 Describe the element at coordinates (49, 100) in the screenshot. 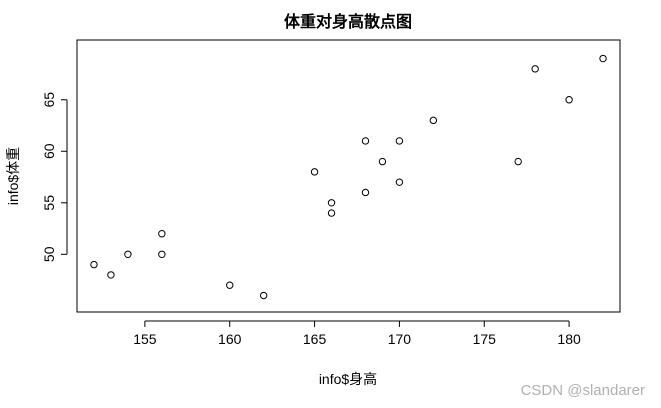

I see `y-tick-label: 65` at that location.